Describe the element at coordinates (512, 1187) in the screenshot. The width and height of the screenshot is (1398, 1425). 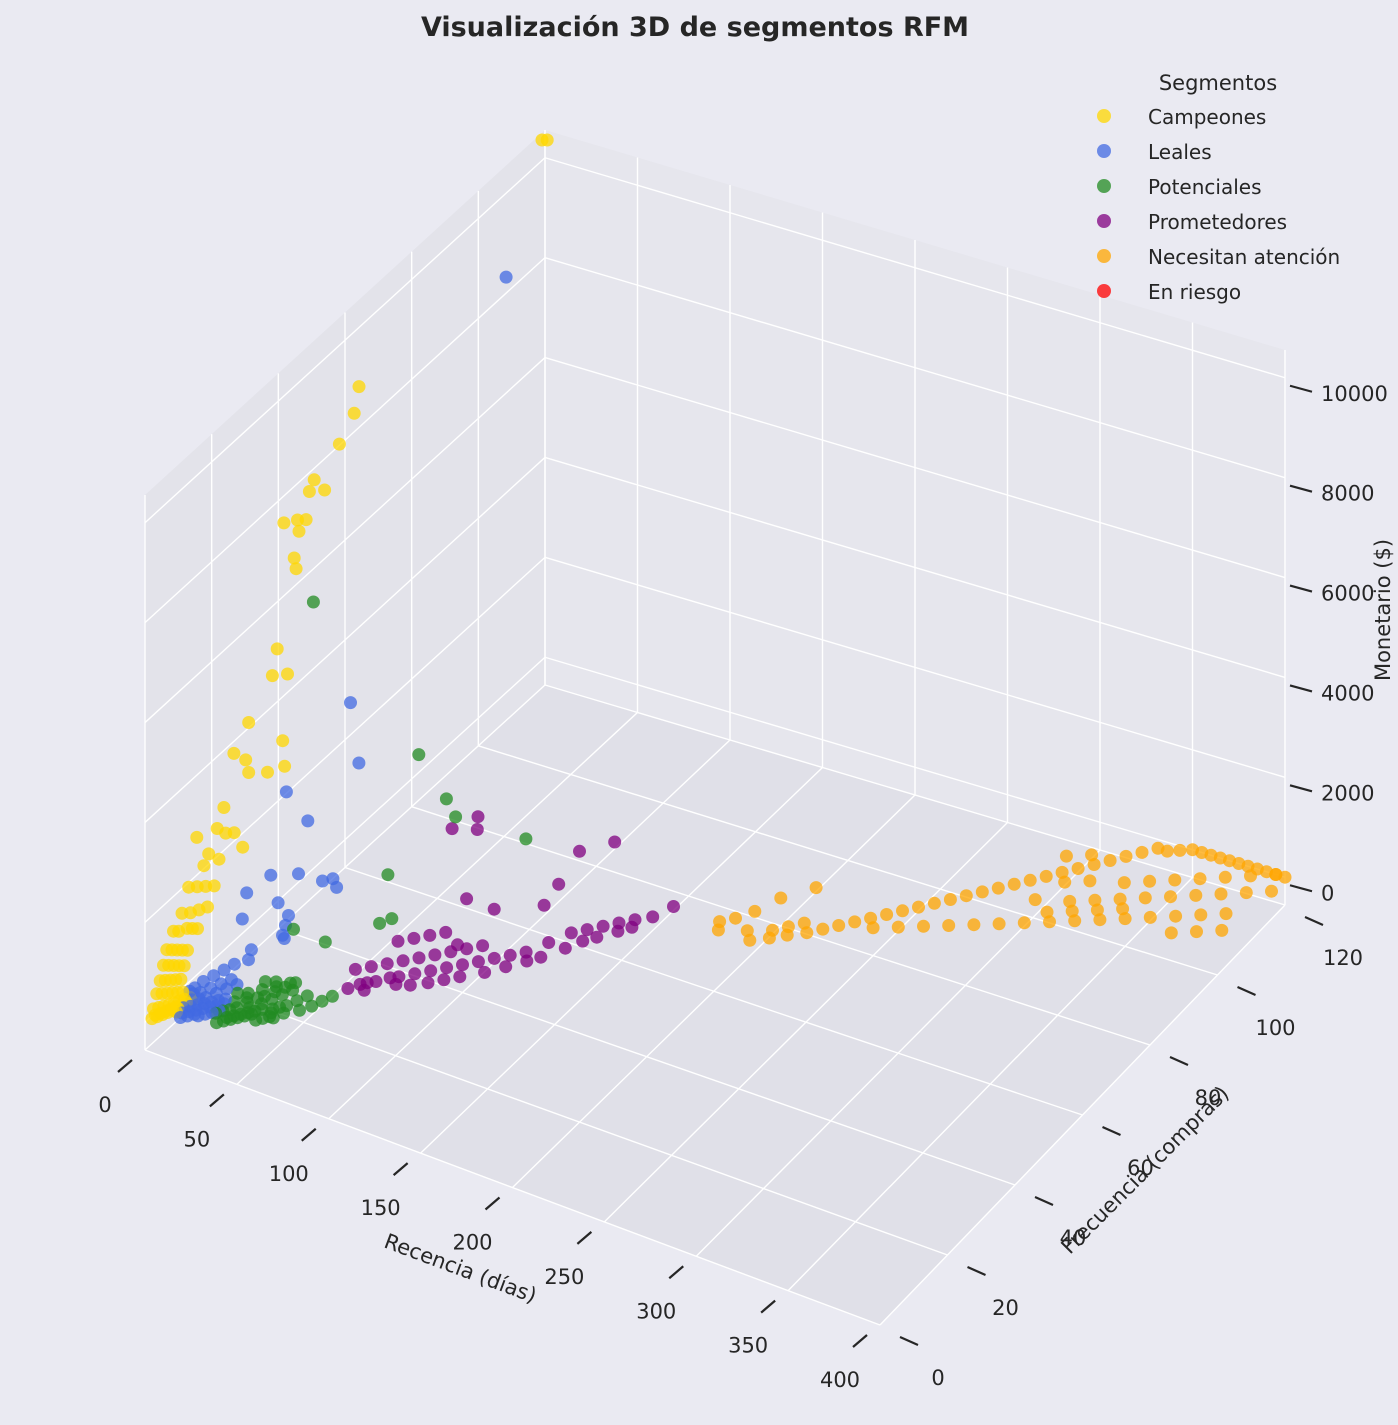
I see `grid-floor-y` at that location.